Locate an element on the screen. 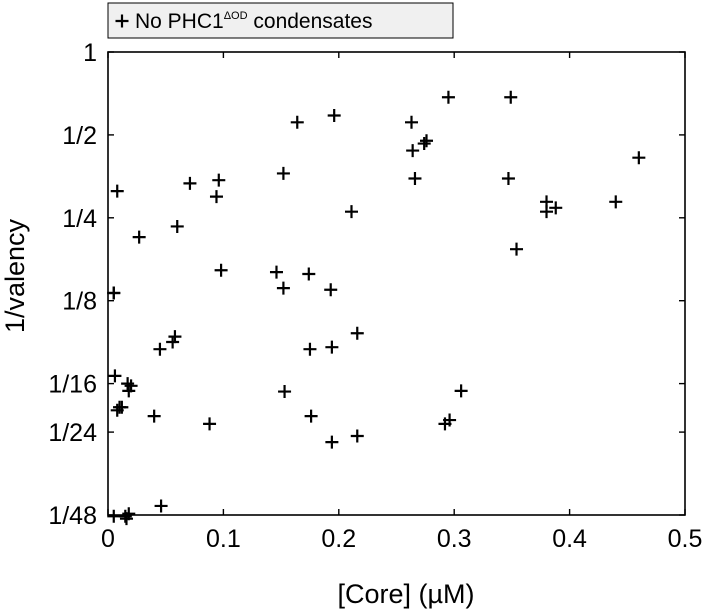  x-axis-title: [Core] (µM) is located at coordinates (405, 594).